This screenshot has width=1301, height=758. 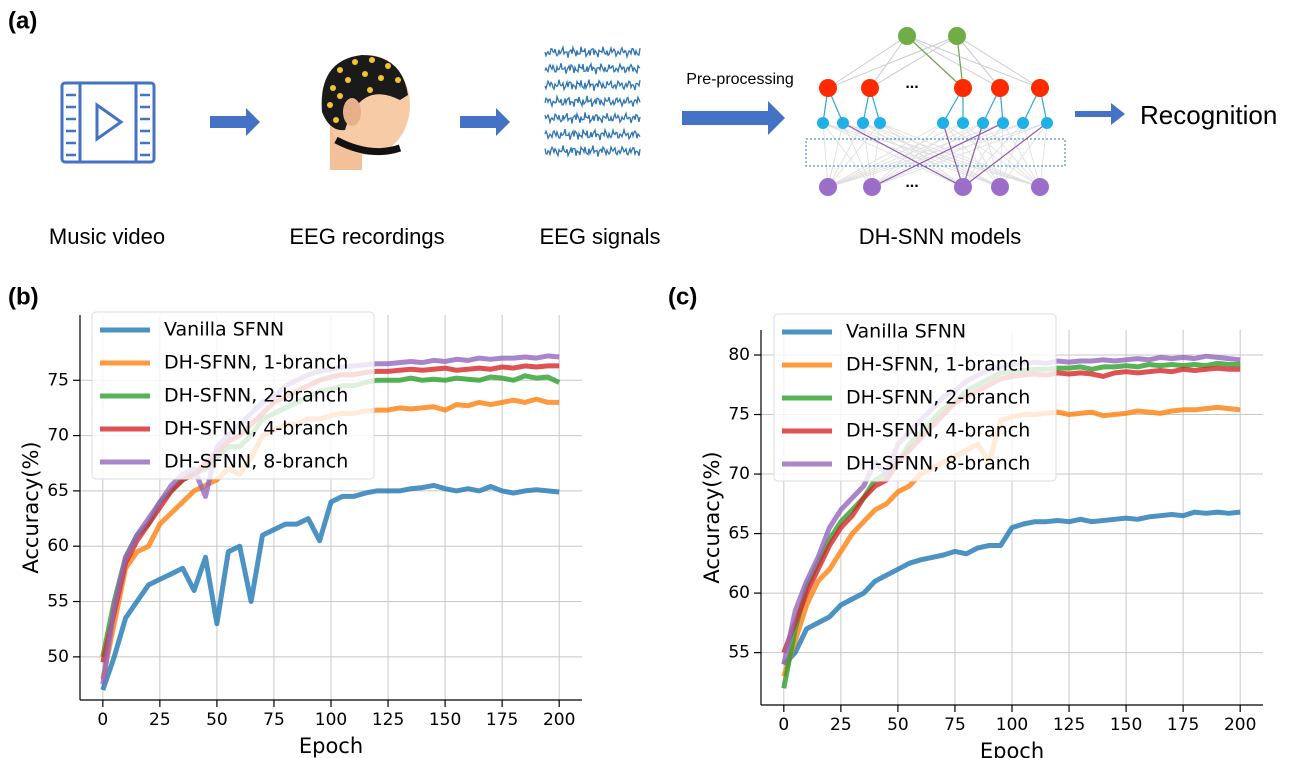 What do you see at coordinates (256, 363) in the screenshot?
I see `legend-label: DH-SFNN, 1-branch` at bounding box center [256, 363].